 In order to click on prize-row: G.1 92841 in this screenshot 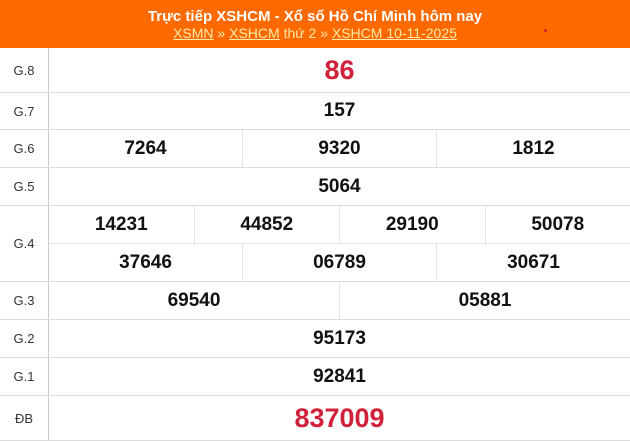, I will do `click(315, 377)`.